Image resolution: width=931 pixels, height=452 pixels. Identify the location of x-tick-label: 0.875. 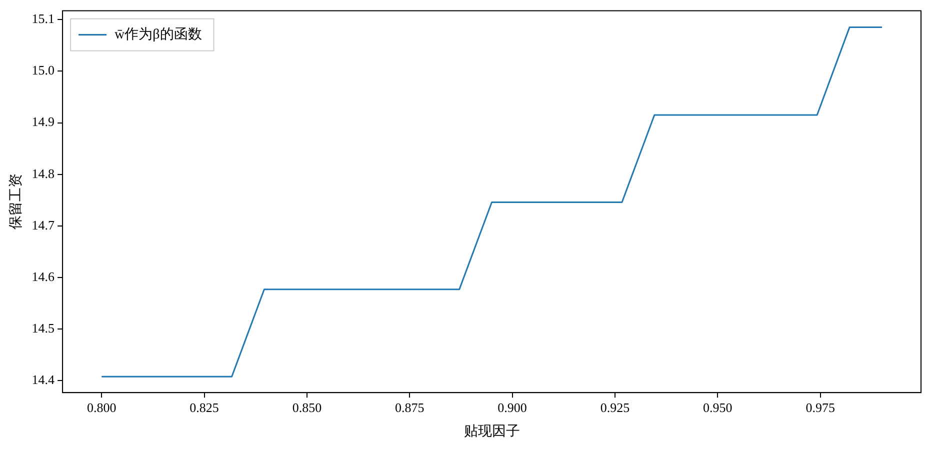
(409, 407).